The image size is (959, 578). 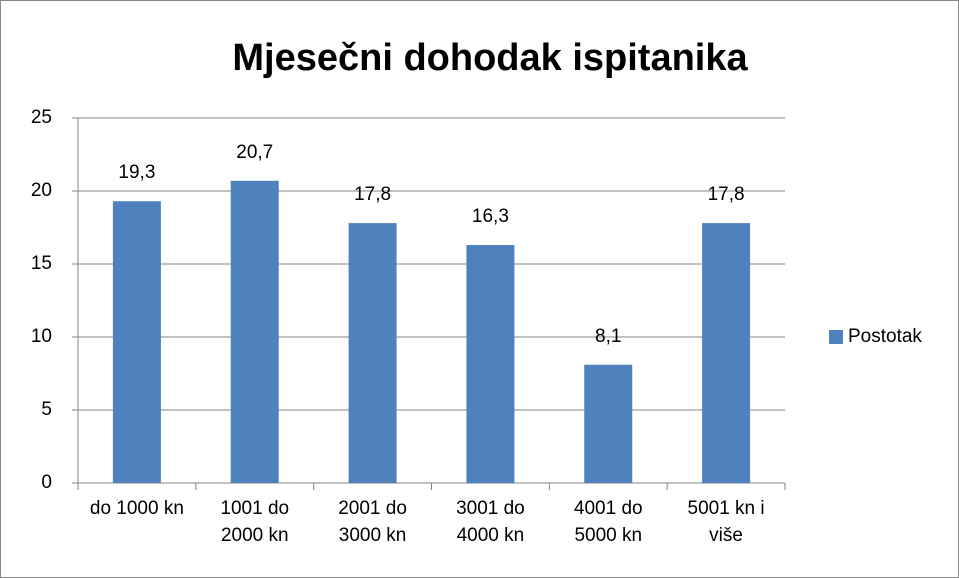 I want to click on legend-swatch, so click(x=836, y=337).